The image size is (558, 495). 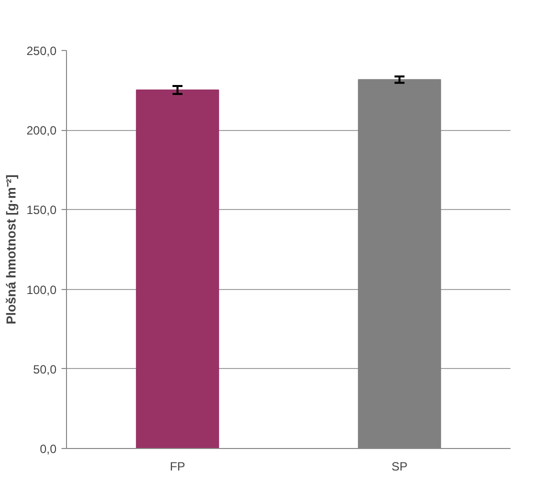 I want to click on y-tick-label: 150,0, so click(x=41, y=210).